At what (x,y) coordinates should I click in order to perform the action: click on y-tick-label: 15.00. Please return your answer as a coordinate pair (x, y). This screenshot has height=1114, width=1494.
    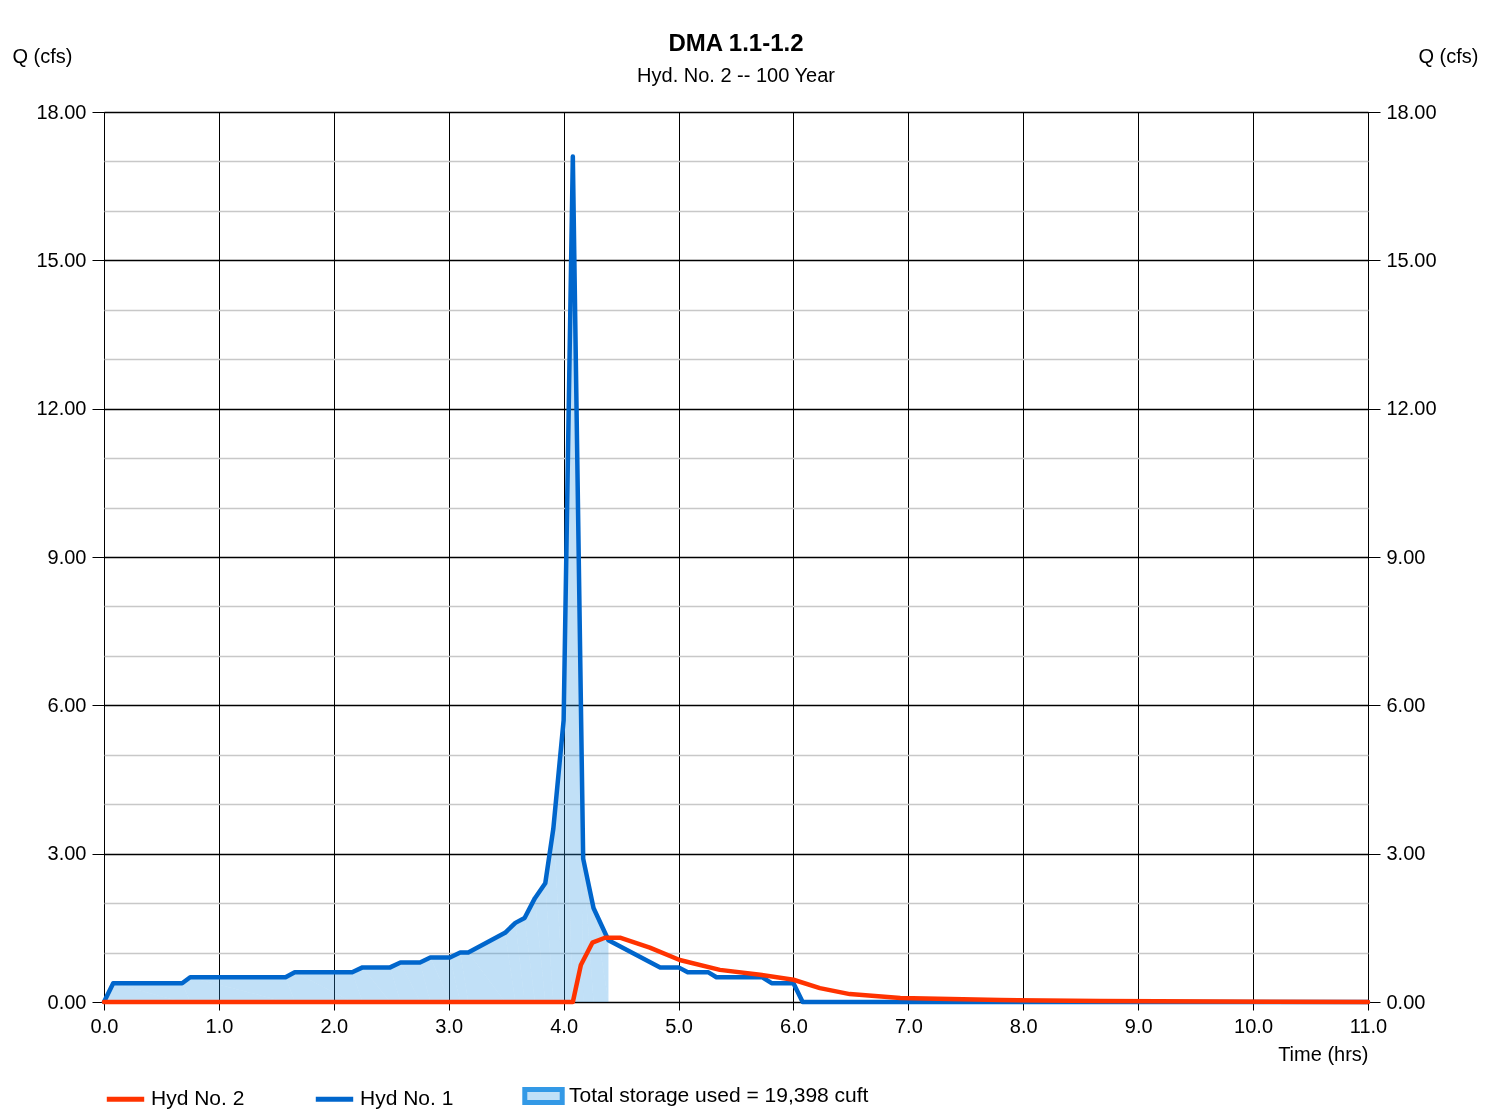
    Looking at the image, I should click on (61, 259).